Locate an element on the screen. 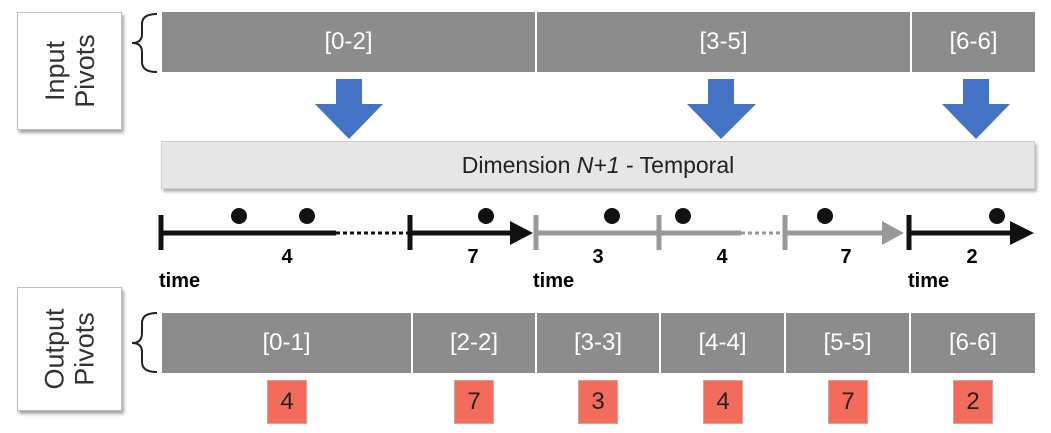  dimension-box: Dimension N+1 - Temporal is located at coordinates (598, 165).